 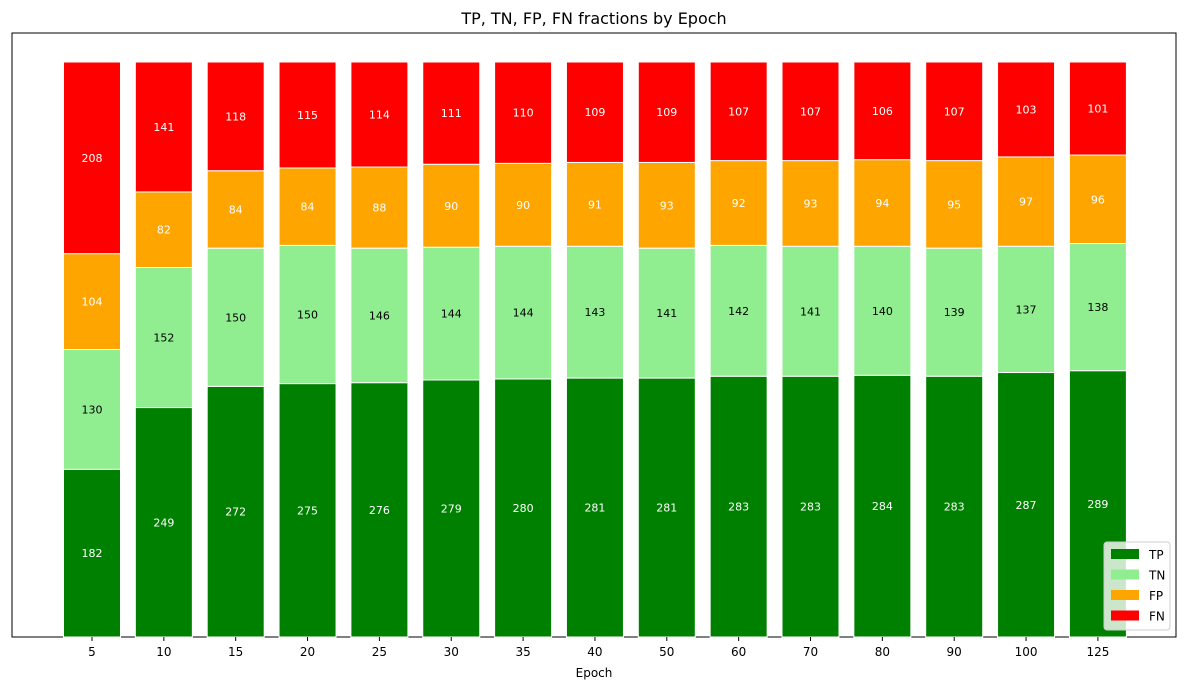 I want to click on data-label-tp-125: 289, so click(x=1097, y=504).